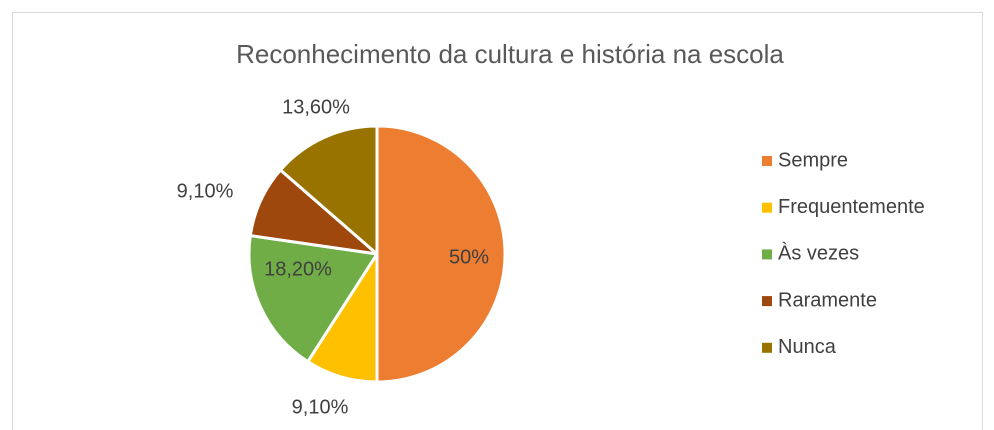 The height and width of the screenshot is (430, 994). I want to click on legend-label: Às vezes, so click(818, 253).